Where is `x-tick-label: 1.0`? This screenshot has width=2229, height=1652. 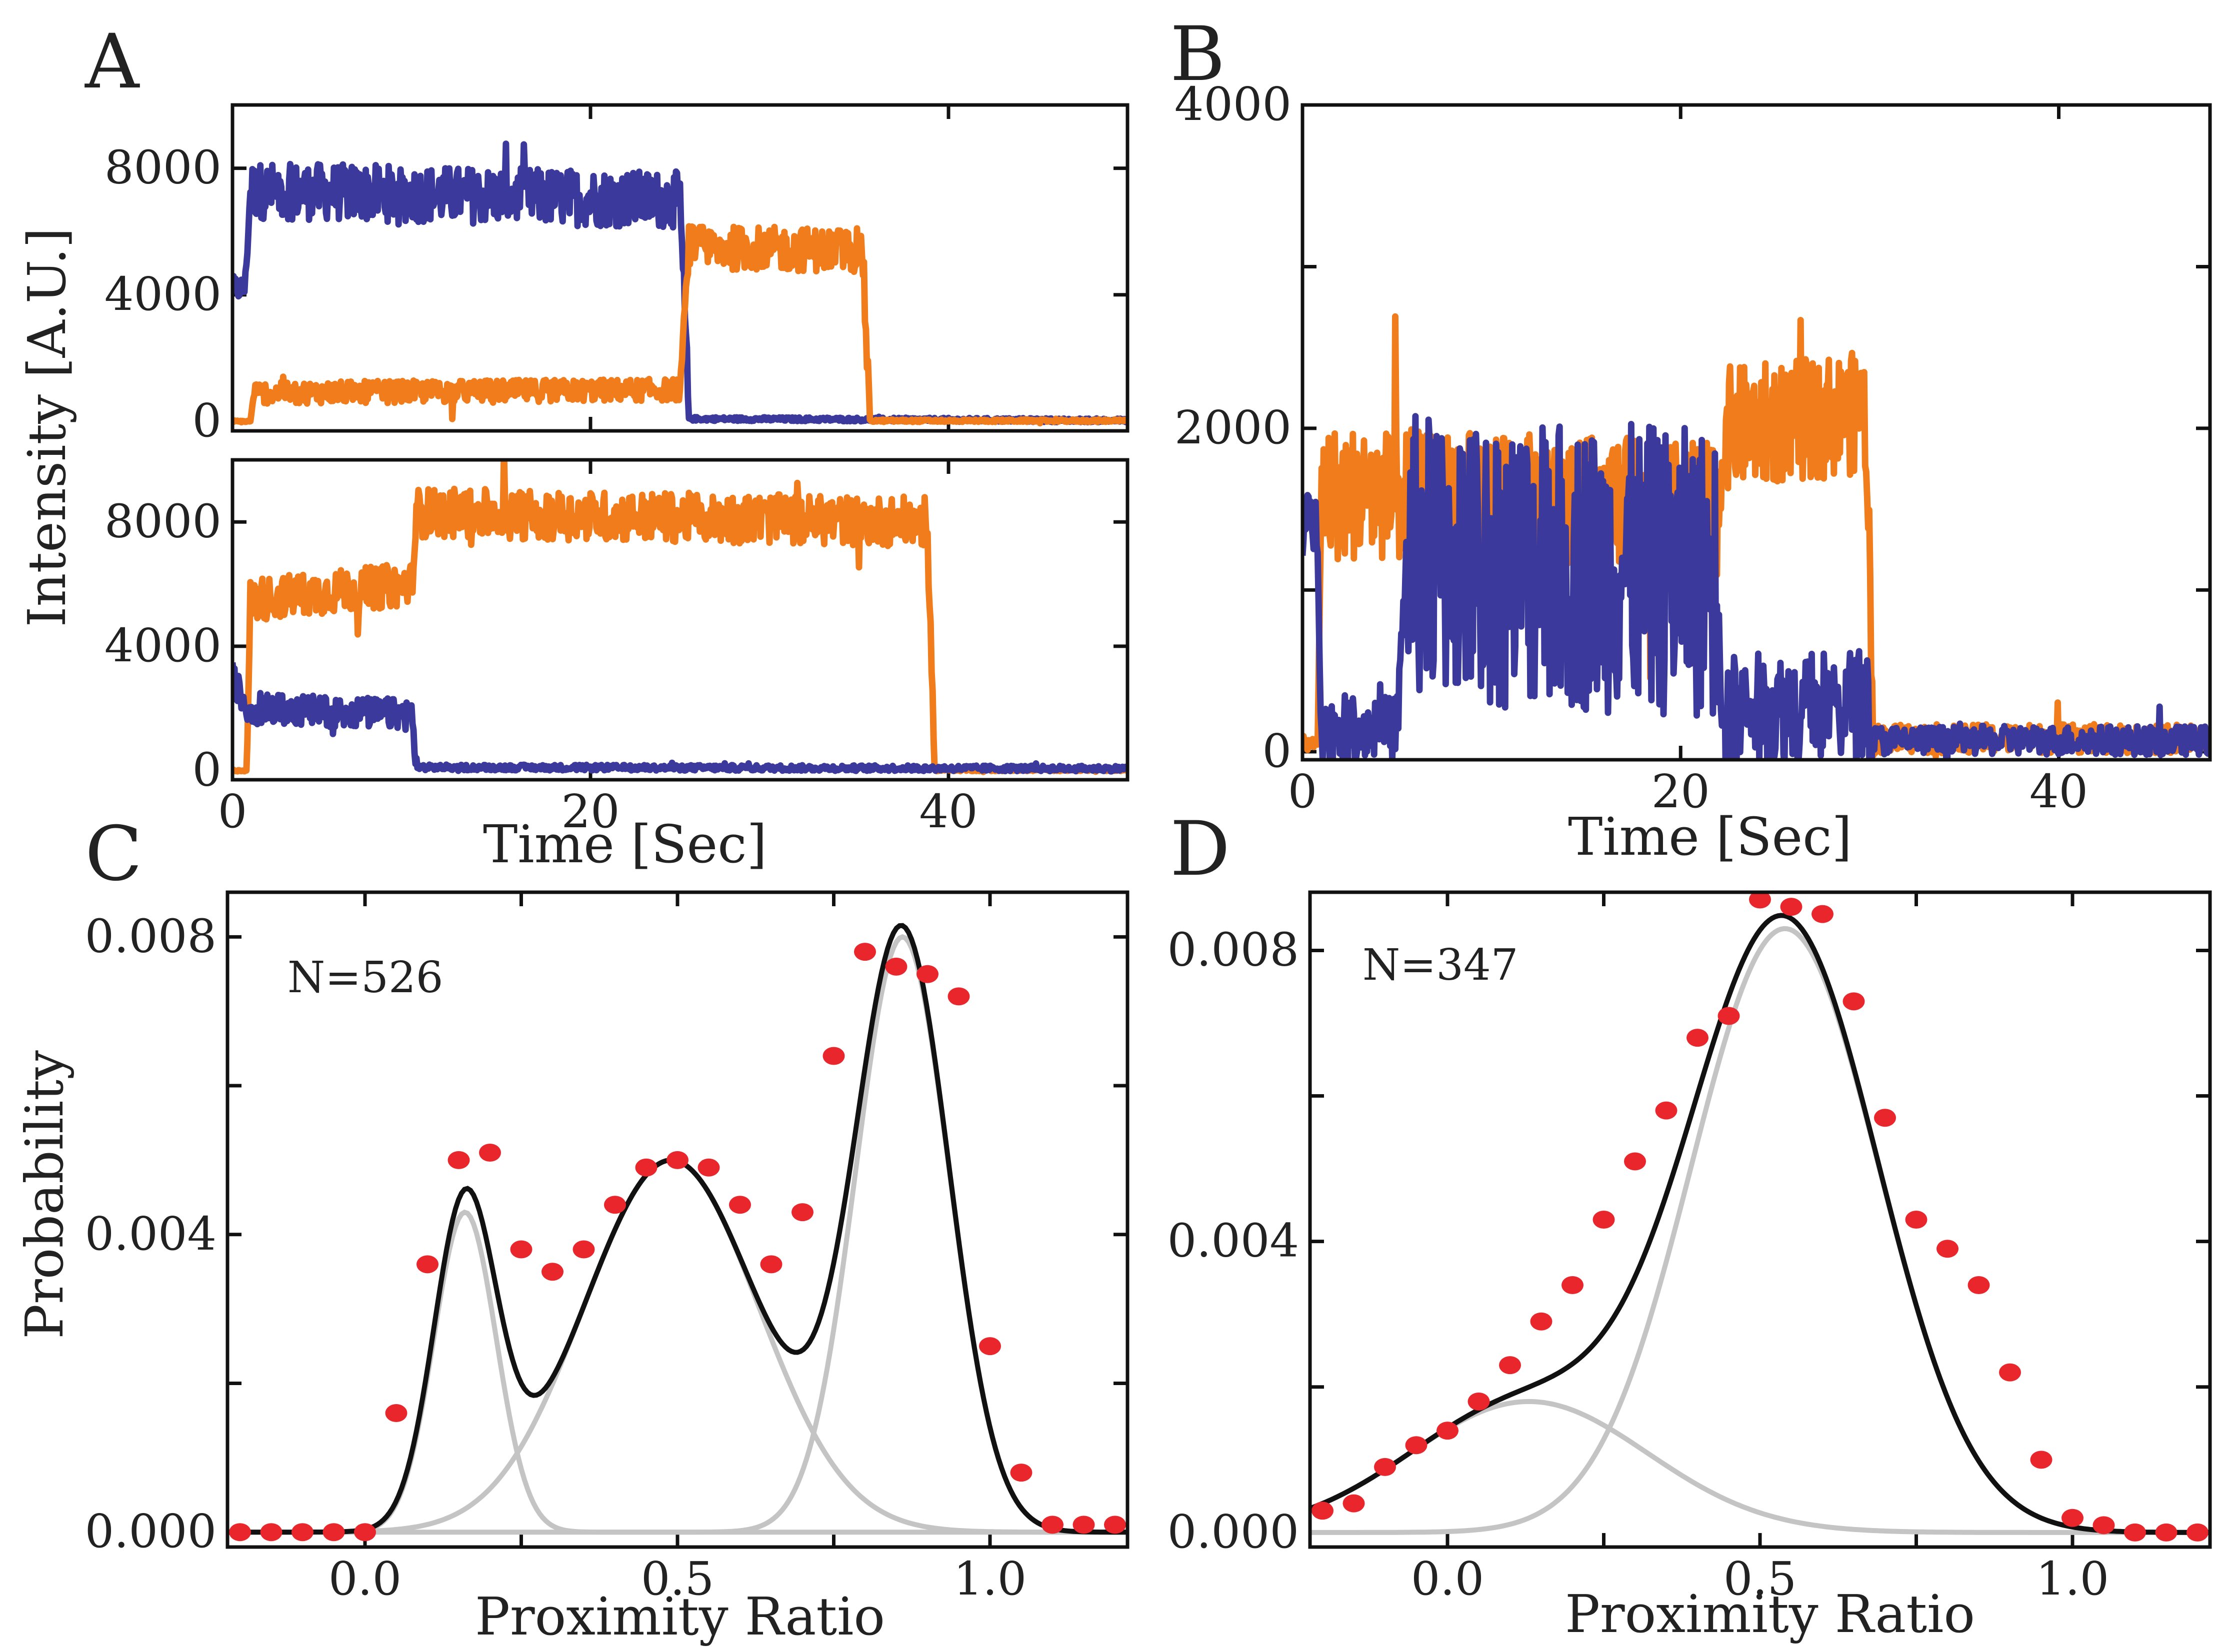
x-tick-label: 1.0 is located at coordinates (2072, 1579).